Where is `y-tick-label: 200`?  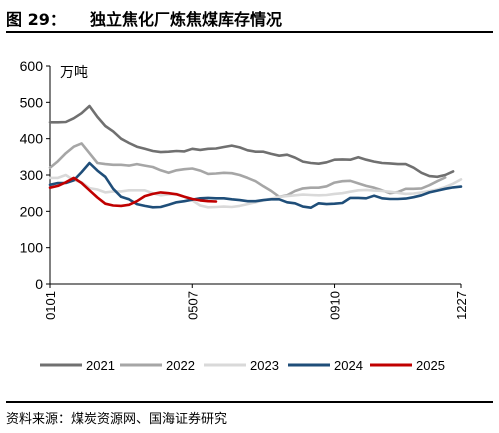 y-tick-label: 200 is located at coordinates (32, 211).